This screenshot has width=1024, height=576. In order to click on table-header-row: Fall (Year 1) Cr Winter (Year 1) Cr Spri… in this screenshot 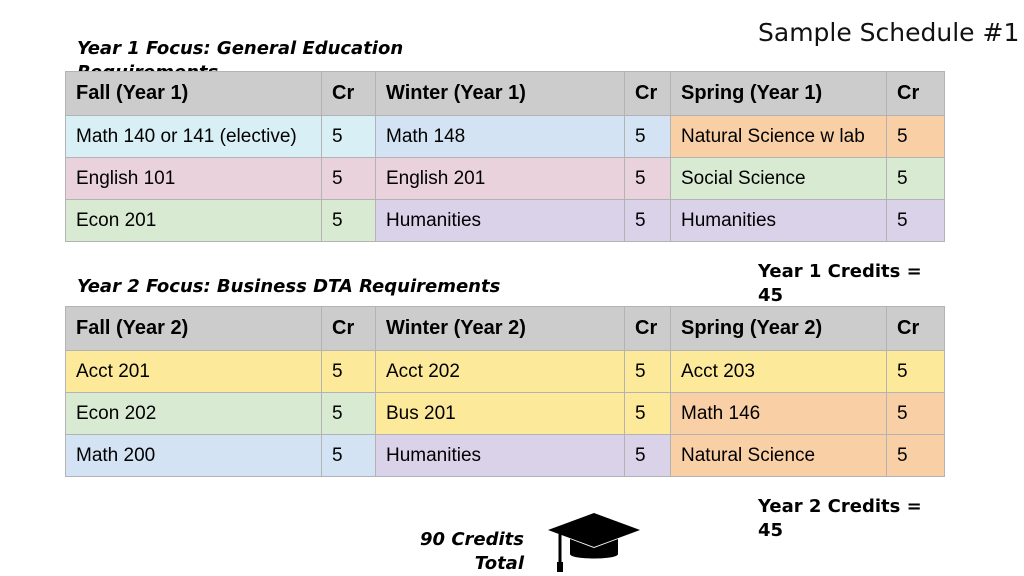, I will do `click(505, 93)`.